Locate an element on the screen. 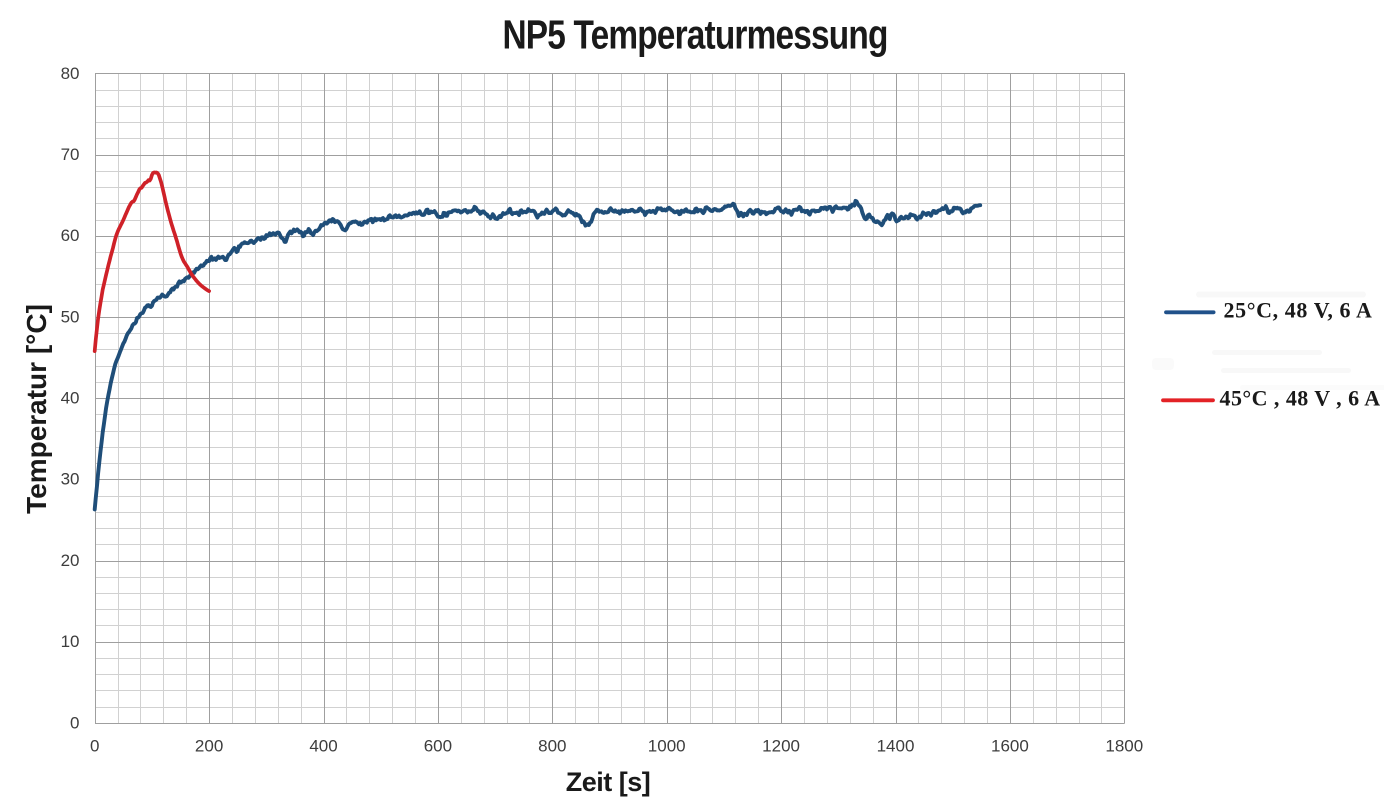 The height and width of the screenshot is (809, 1384). svg-text: 1800 is located at coordinates (1124, 746).